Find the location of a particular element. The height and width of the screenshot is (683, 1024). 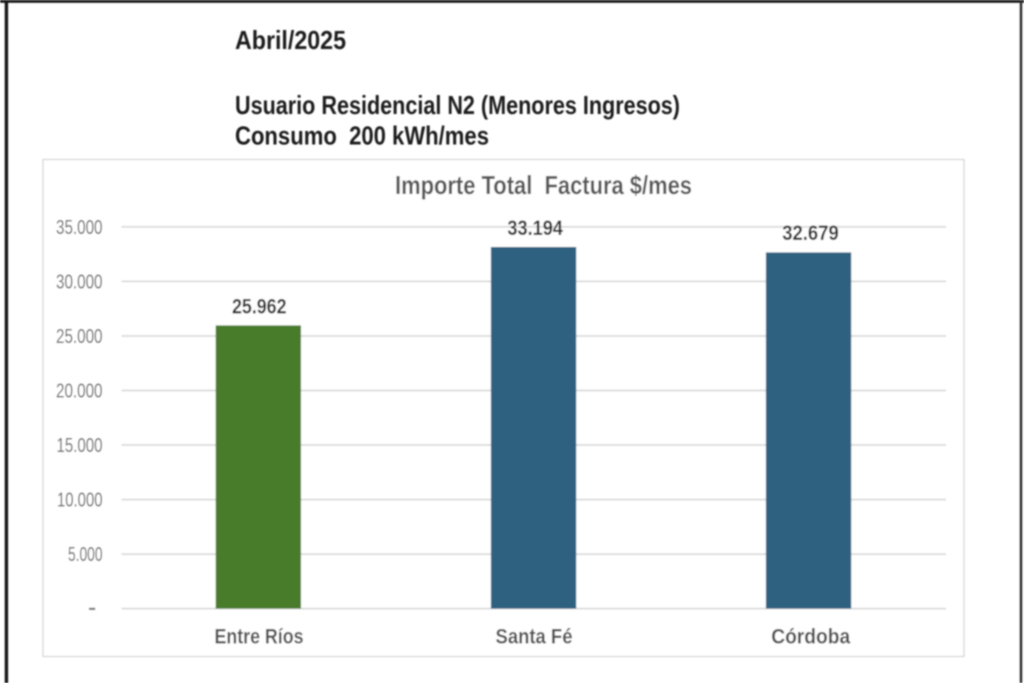

svg-text: 30.000 is located at coordinates (79, 281).